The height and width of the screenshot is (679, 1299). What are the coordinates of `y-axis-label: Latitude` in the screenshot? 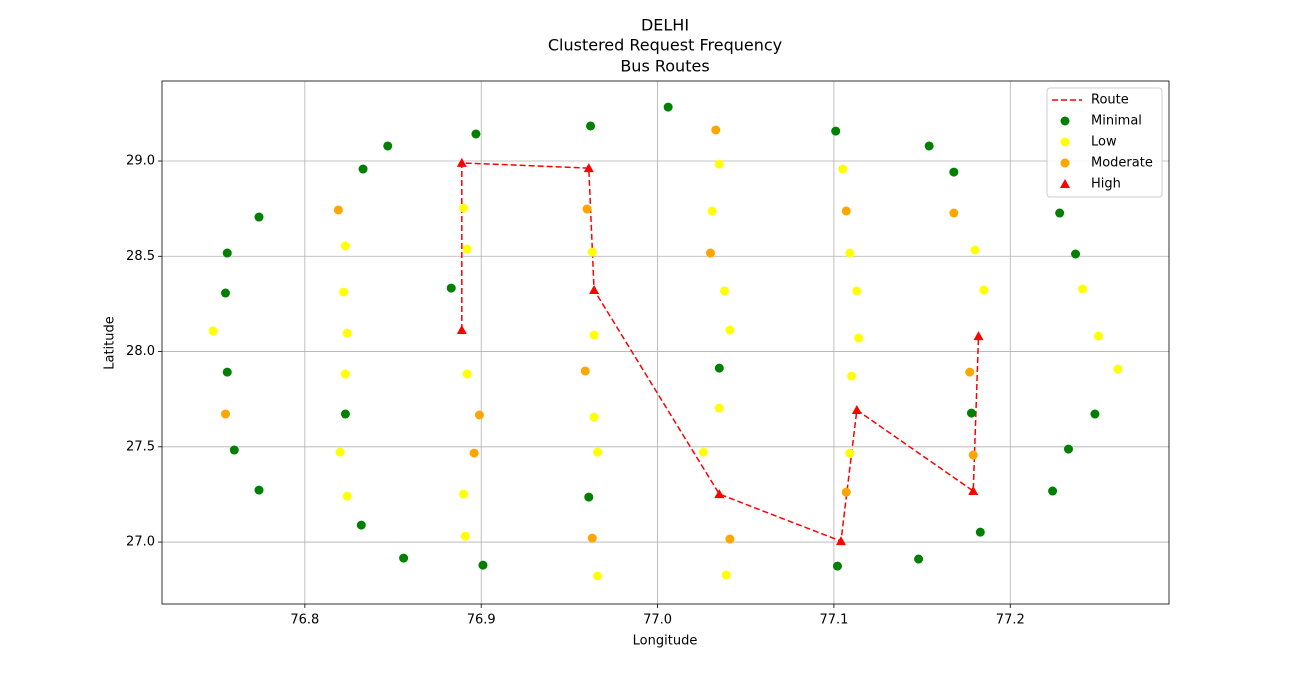 It's located at (110, 343).